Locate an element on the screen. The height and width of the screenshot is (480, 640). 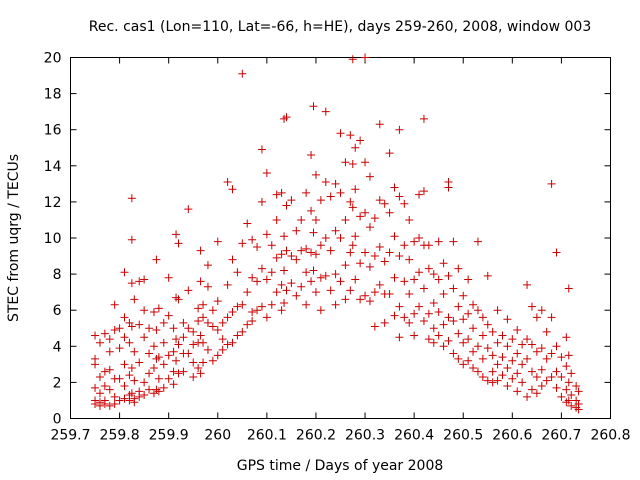
x-tick-label: 260 is located at coordinates (217, 436).